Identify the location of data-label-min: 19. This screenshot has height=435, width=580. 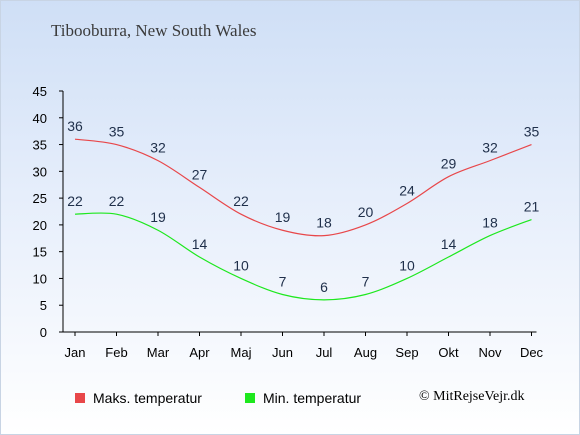
(158, 217).